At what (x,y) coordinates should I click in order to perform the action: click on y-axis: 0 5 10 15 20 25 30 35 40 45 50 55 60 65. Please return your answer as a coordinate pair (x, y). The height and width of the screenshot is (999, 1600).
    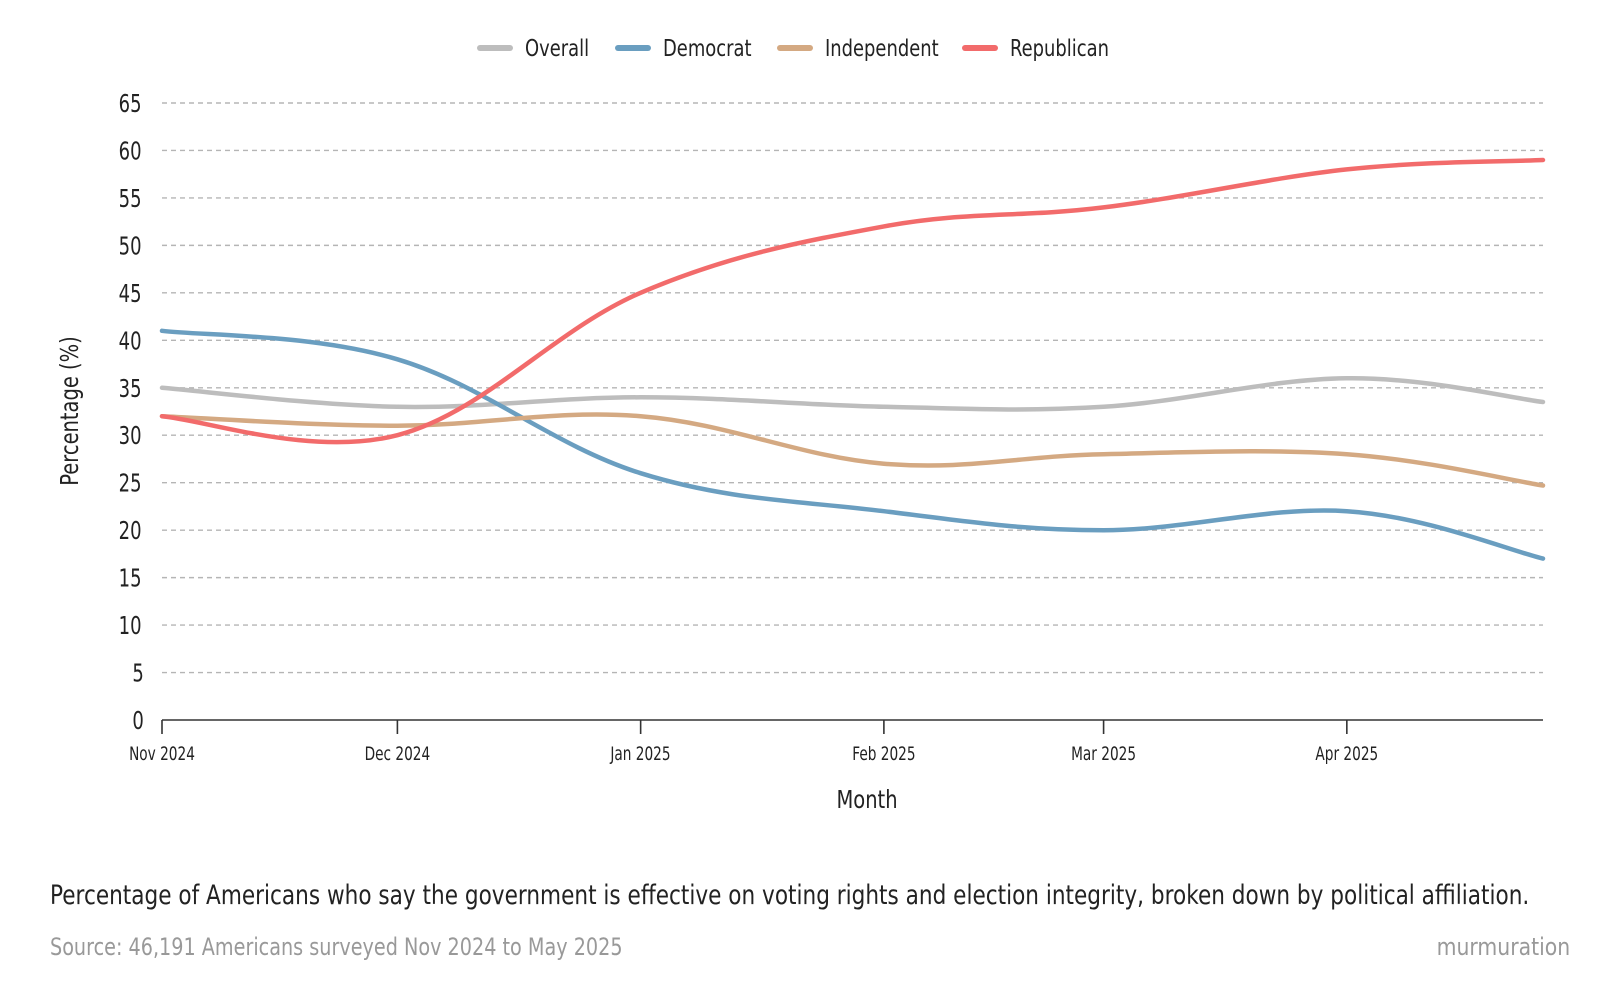
    Looking at the image, I should click on (131, 413).